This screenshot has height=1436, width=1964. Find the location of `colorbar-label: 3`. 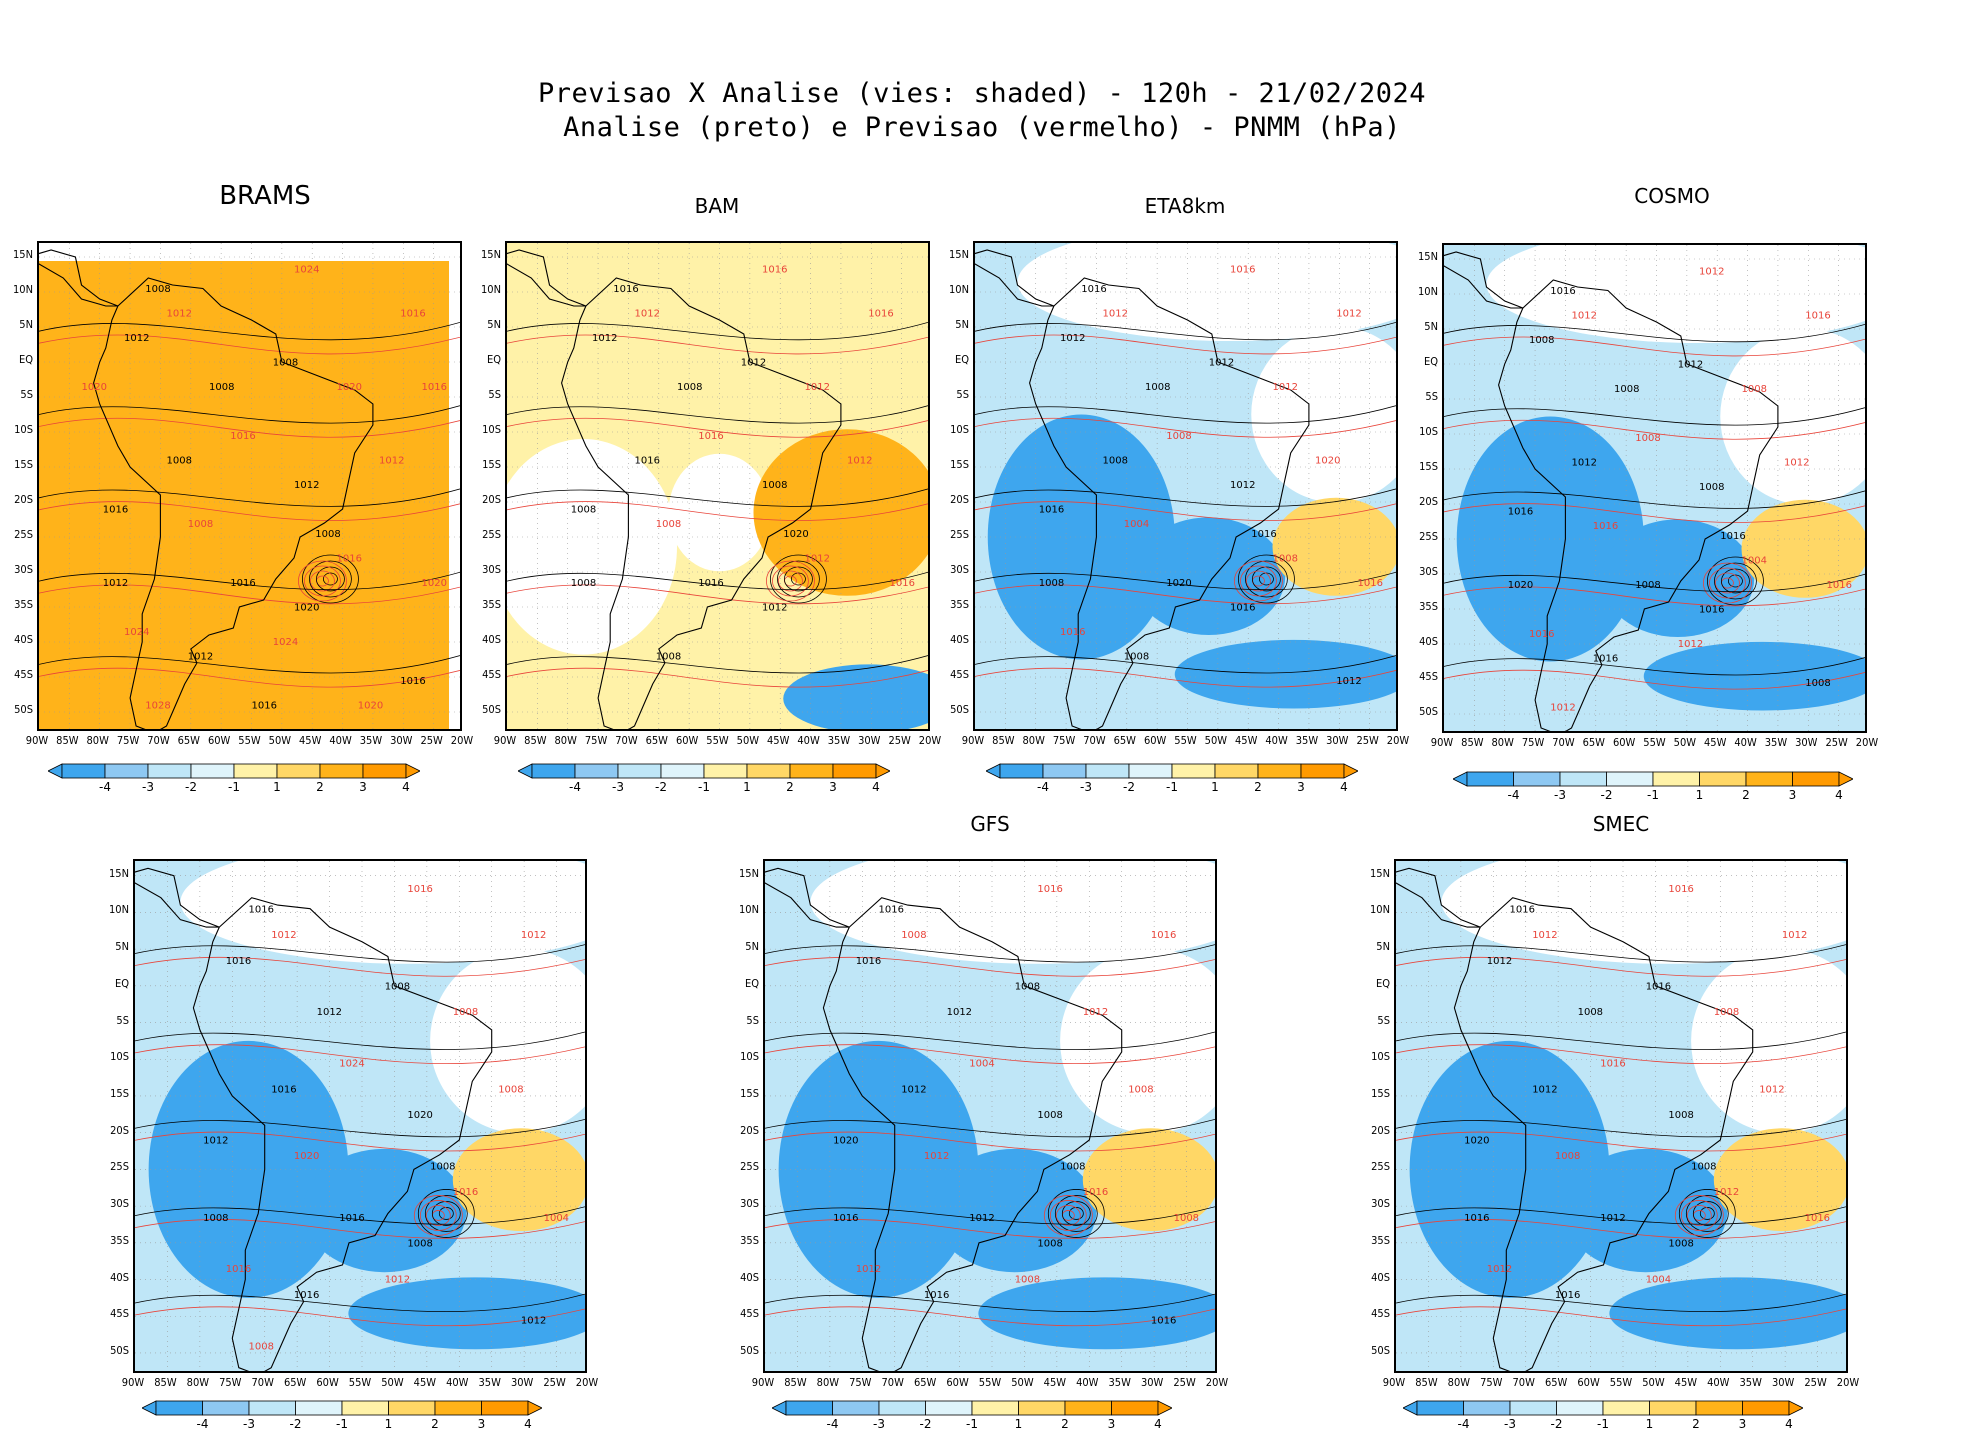

colorbar-label: 3 is located at coordinates (481, 1424).